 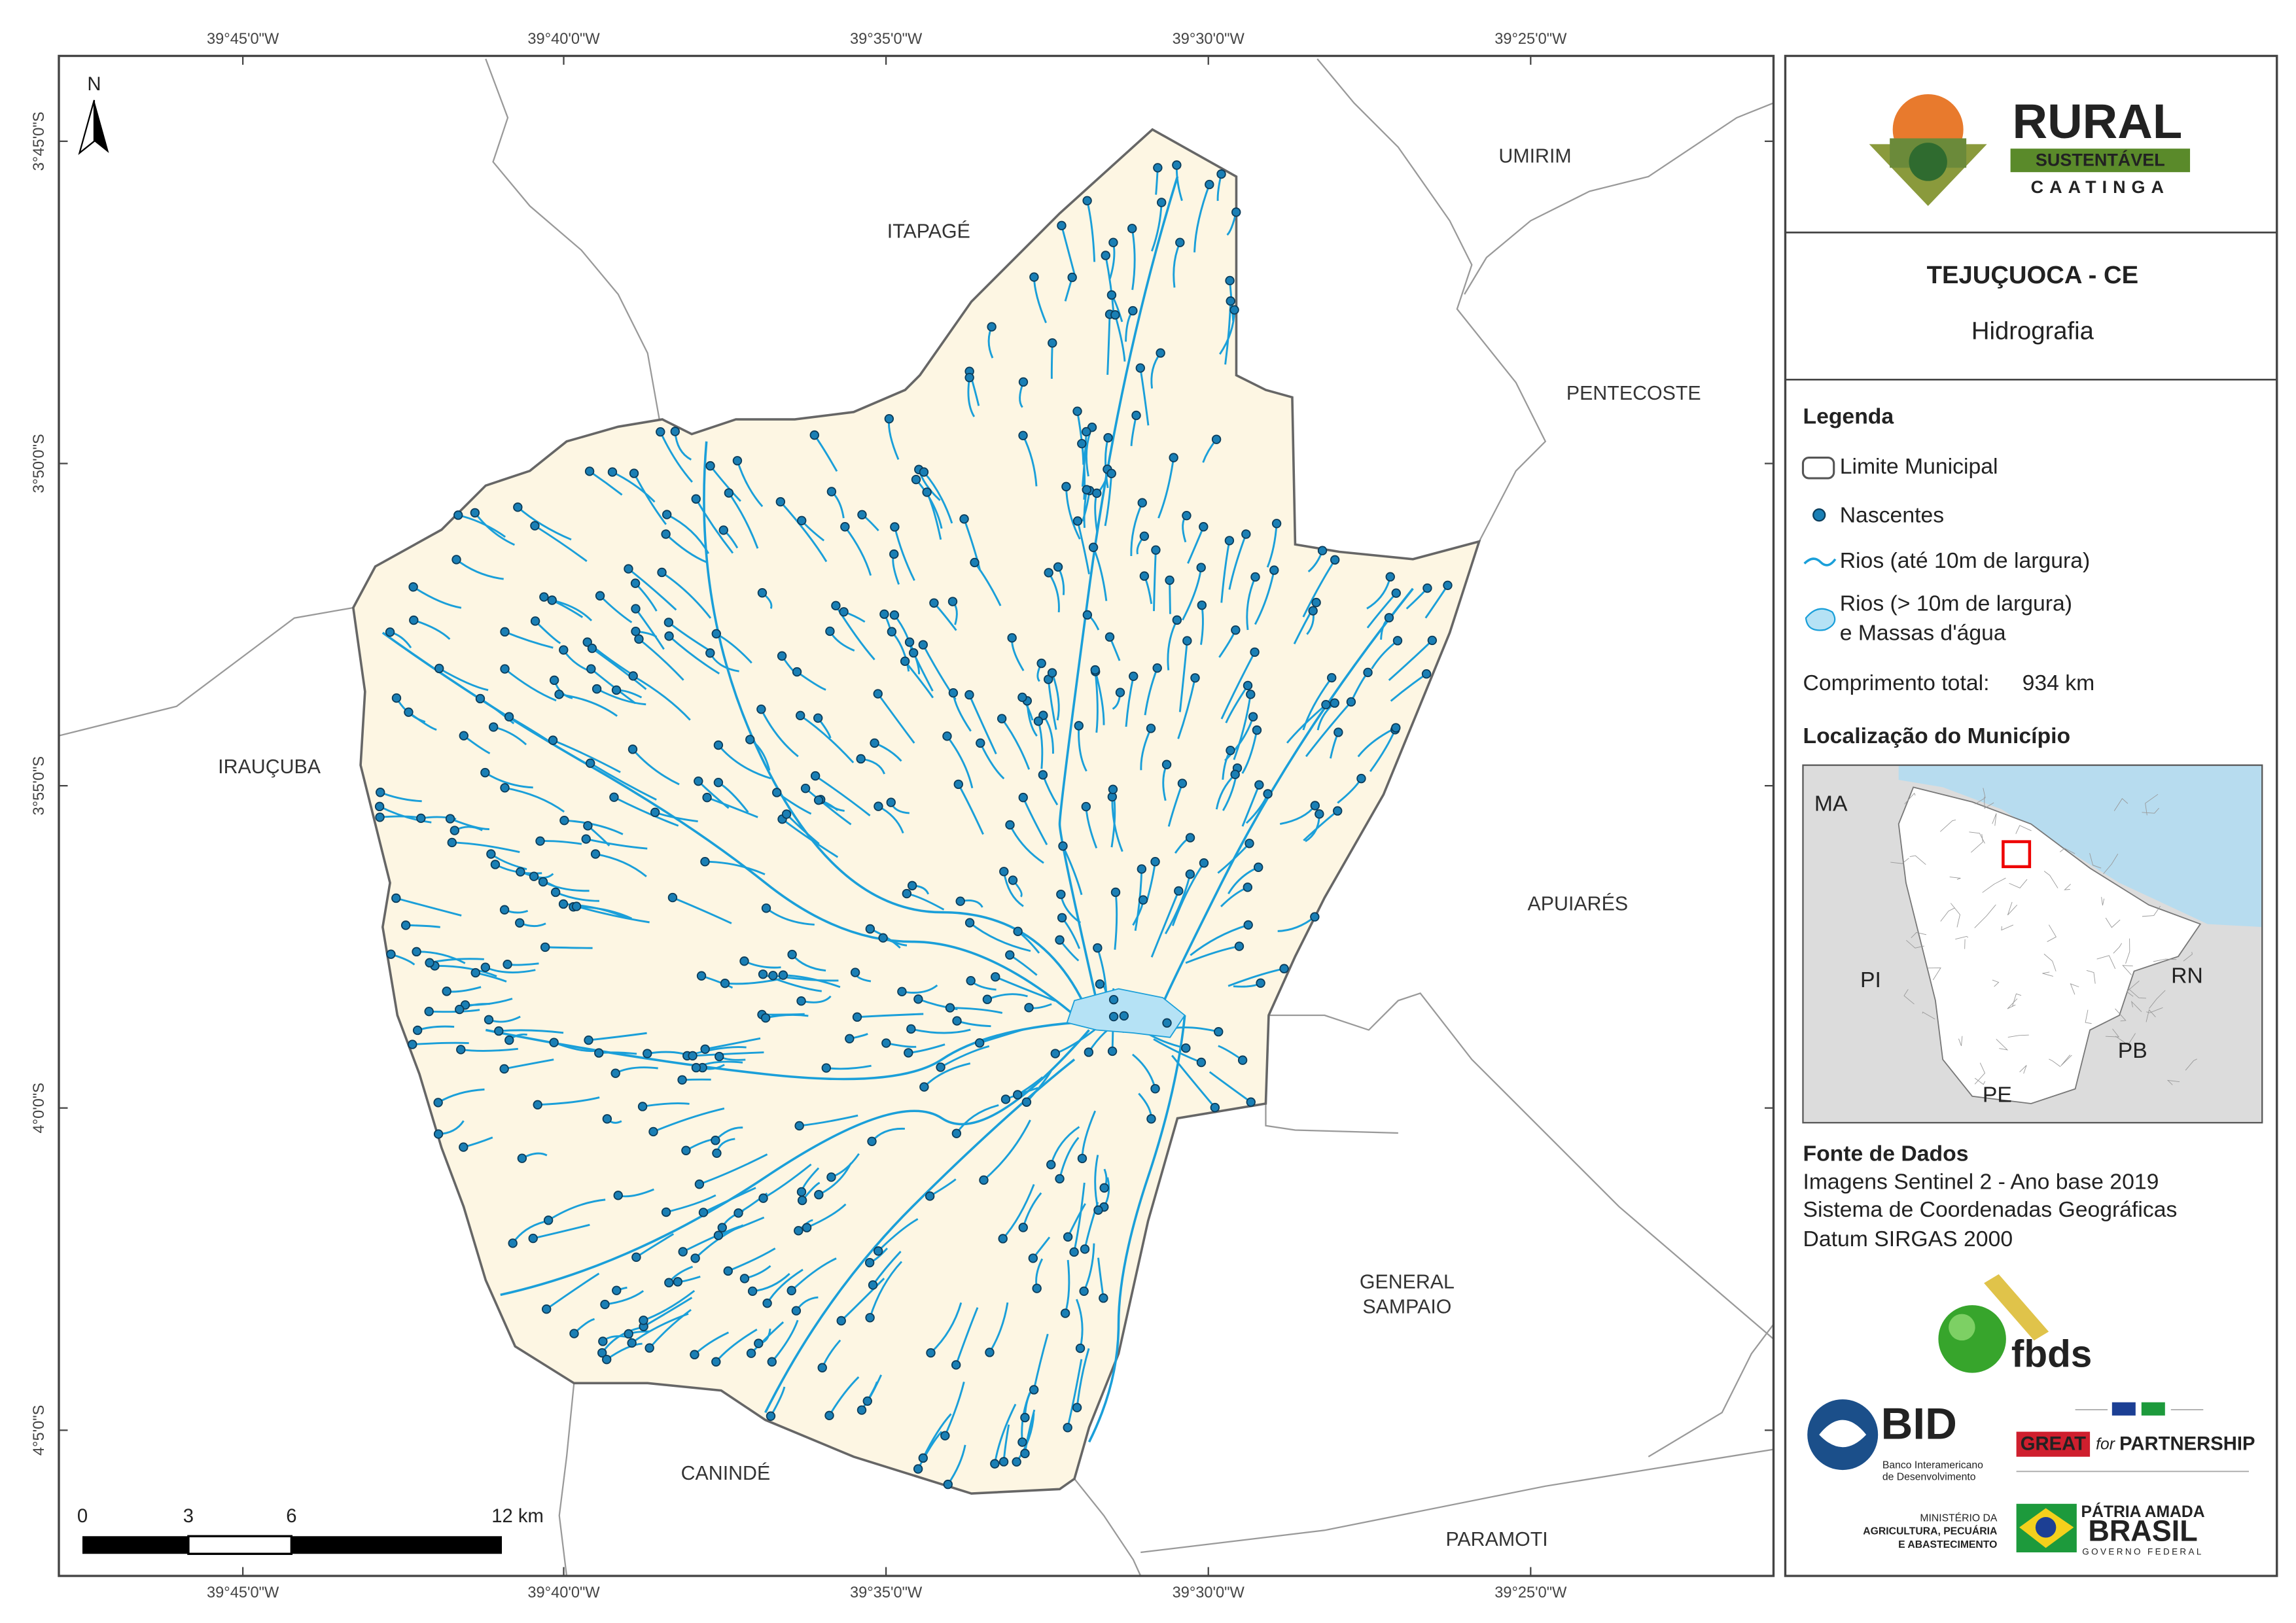 I want to click on longitude-label: 39°25'0"W, so click(x=1530, y=1592).